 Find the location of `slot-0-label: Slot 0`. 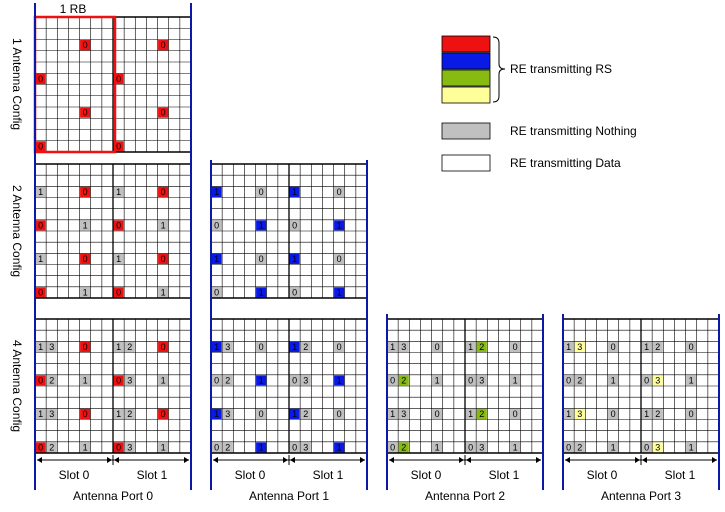

slot-0-label: Slot 0 is located at coordinates (602, 475).